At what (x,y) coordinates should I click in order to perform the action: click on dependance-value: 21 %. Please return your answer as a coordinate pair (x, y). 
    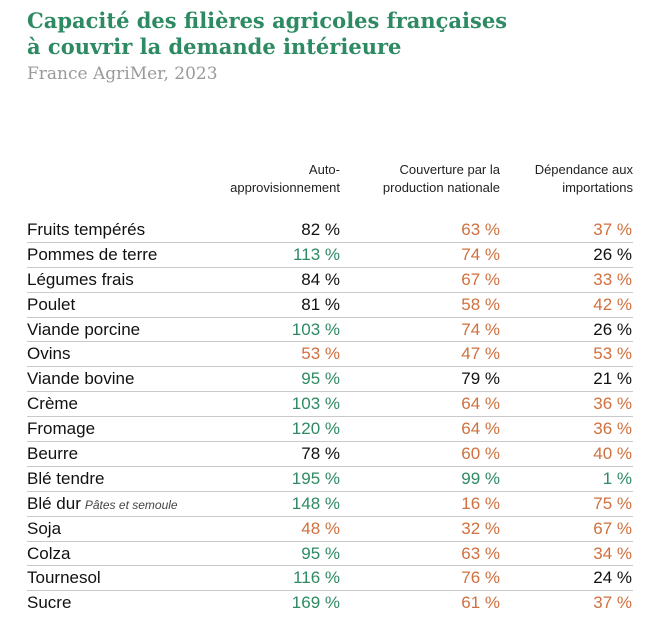
    Looking at the image, I should click on (612, 379).